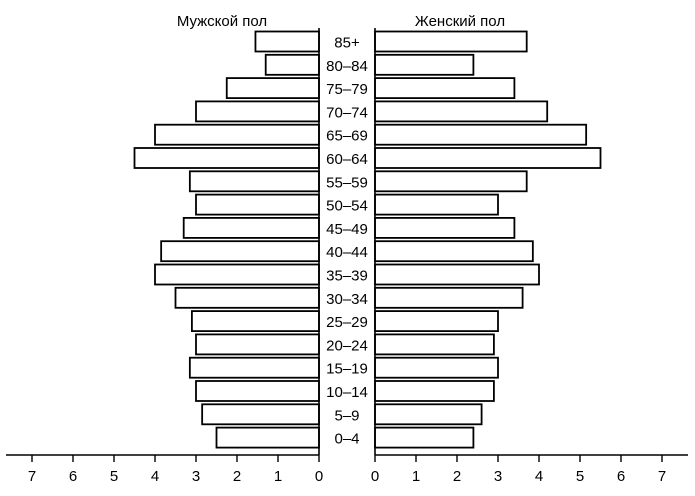  What do you see at coordinates (287, 41) in the screenshot?
I see `male-bar-85+` at bounding box center [287, 41].